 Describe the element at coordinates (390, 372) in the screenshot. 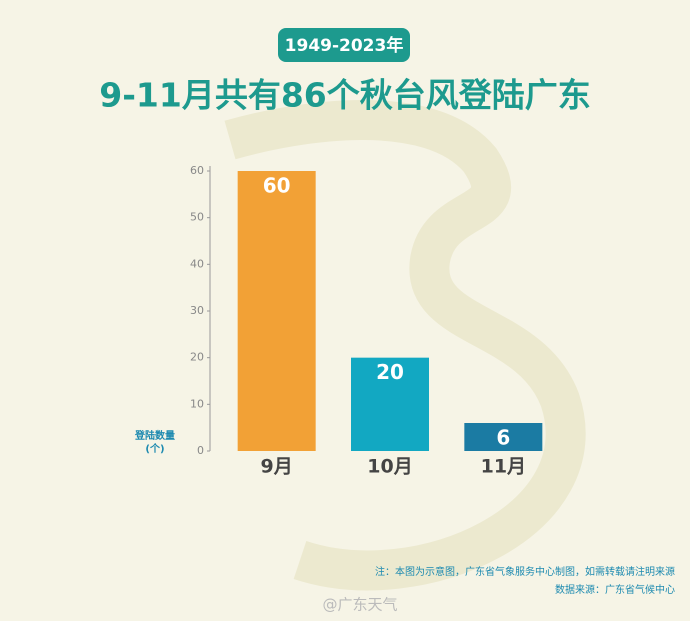

I see `data-label: 20` at that location.